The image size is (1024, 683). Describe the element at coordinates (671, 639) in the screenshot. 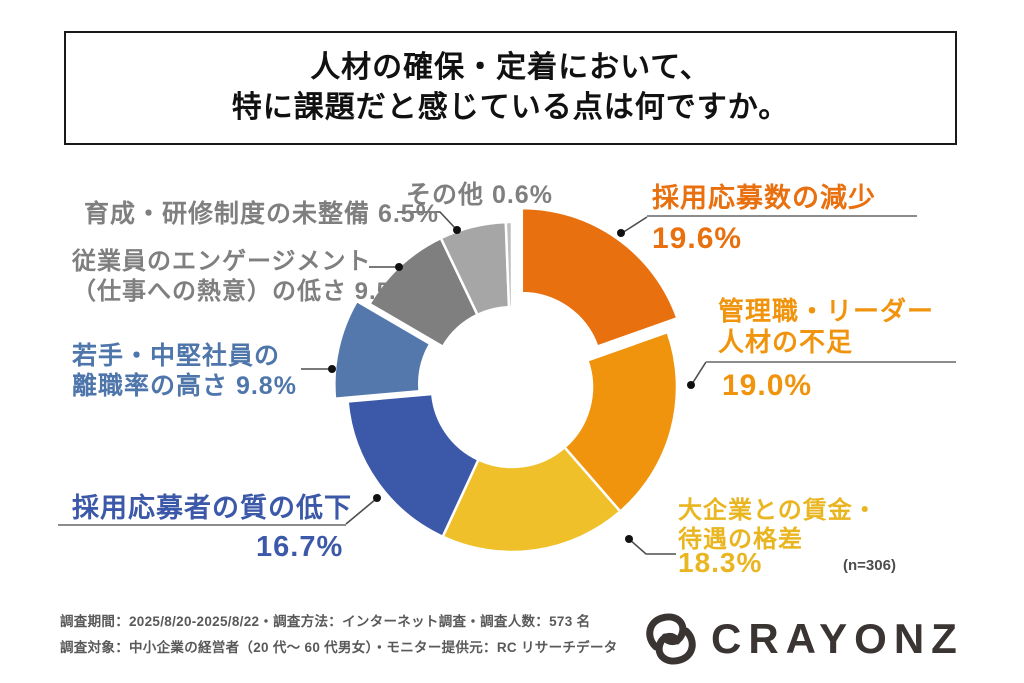

I see `crayonz-logo-icon` at that location.